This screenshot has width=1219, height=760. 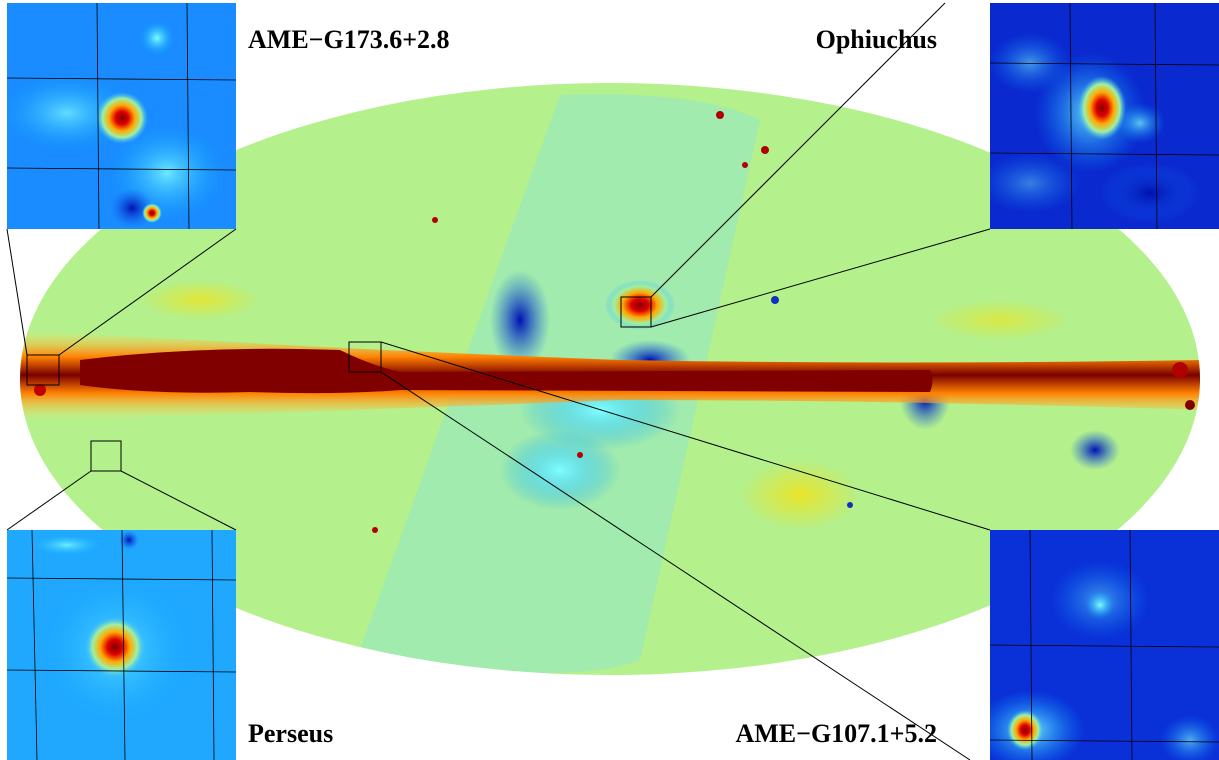 I want to click on inset-ame-g173, so click(x=121, y=116).